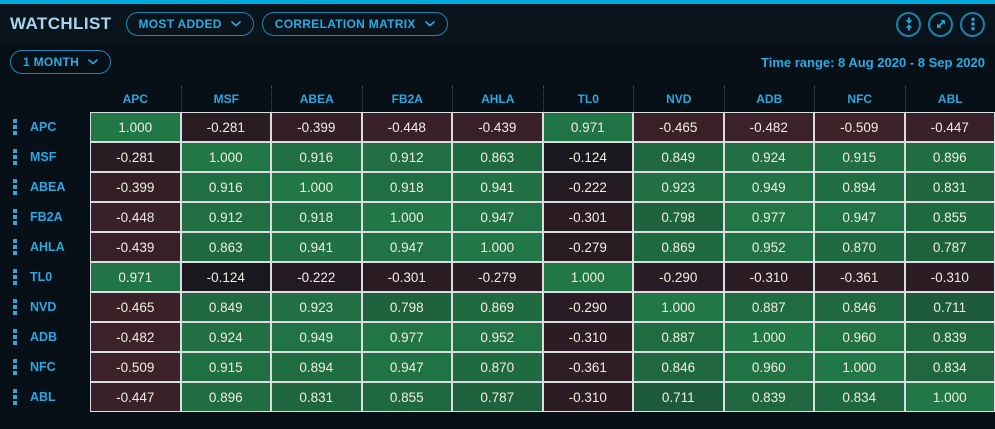 The image size is (995, 429). What do you see at coordinates (972, 24) in the screenshot?
I see `widget-menu-button` at bounding box center [972, 24].